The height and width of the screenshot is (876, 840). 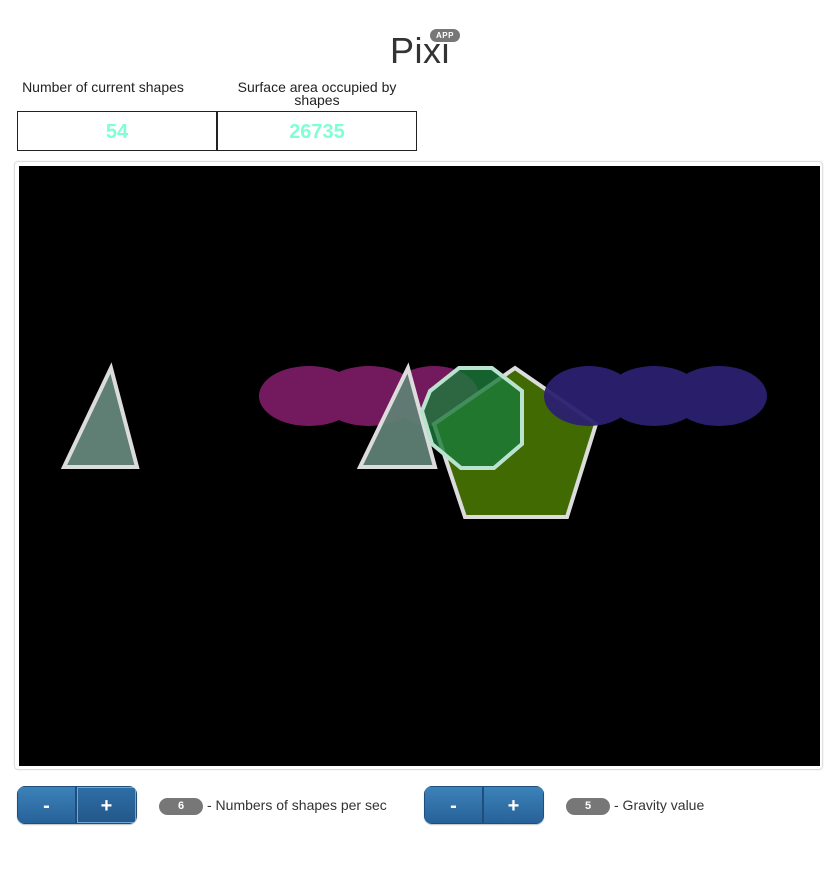 I want to click on decrease-rate-button: -, so click(x=46, y=805).